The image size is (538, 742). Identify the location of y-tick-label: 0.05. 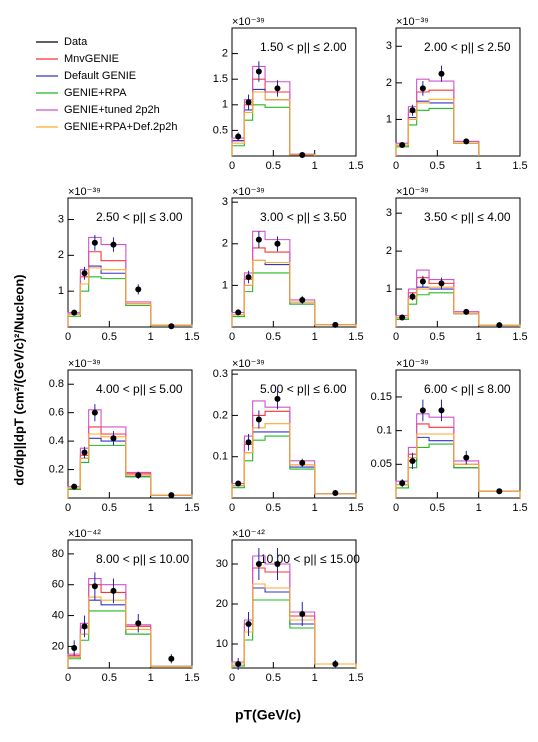
(381, 464).